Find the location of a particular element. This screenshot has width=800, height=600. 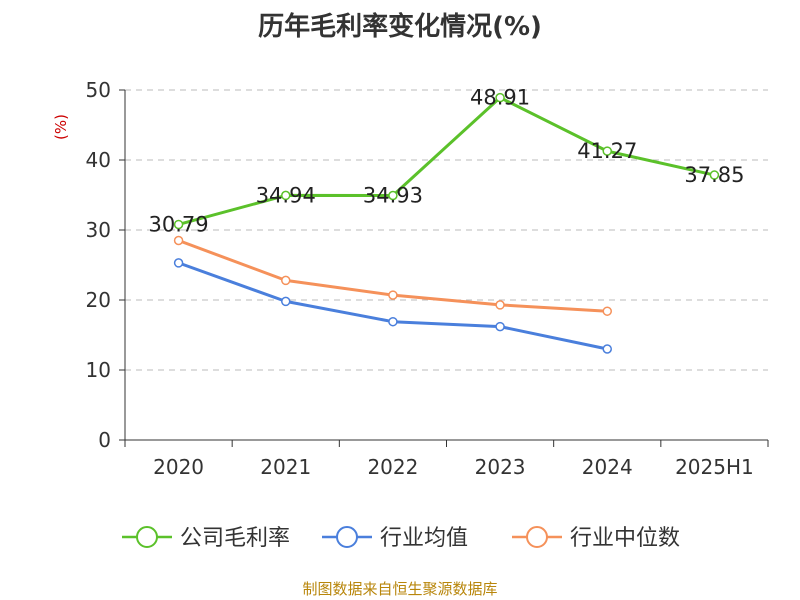

data-label: 41.27 is located at coordinates (607, 151).